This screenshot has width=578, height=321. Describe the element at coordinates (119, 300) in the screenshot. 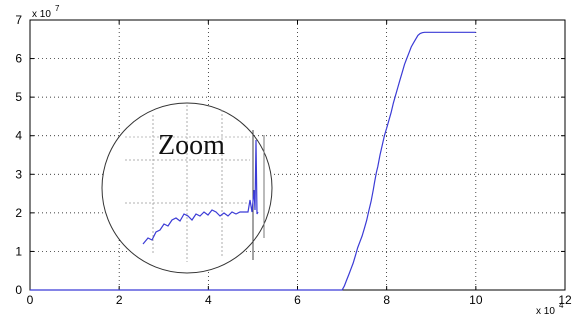

I see `x-tick-label: 2` at that location.